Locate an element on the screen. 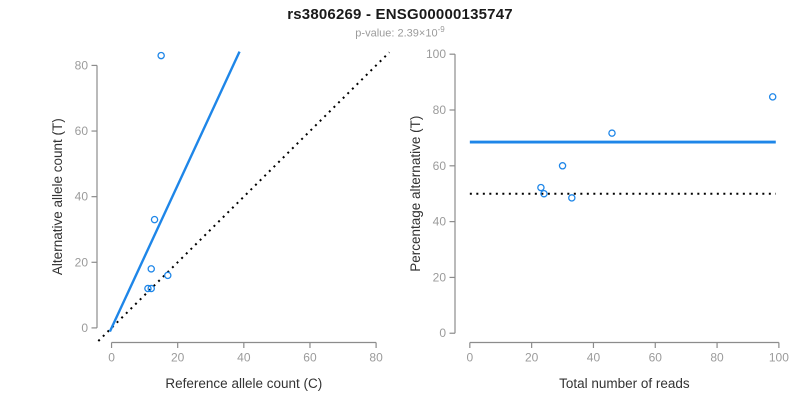 This screenshot has height=400, width=800. x-axis-label: Total number of reads is located at coordinates (624, 383).